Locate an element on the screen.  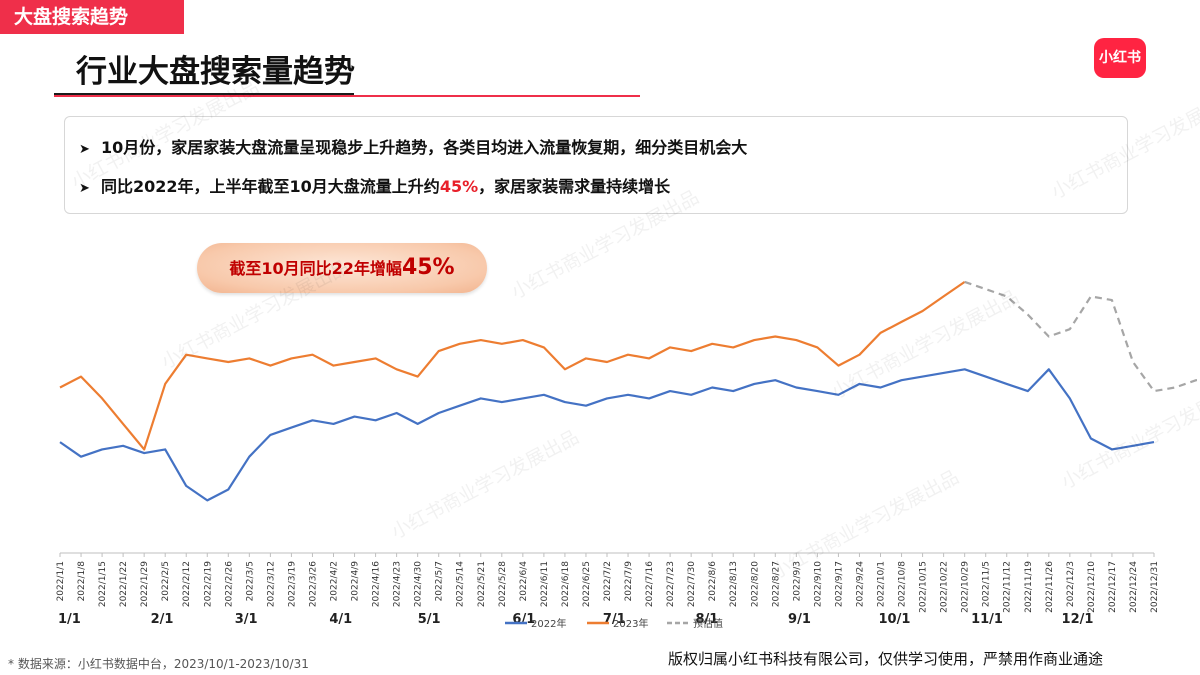
x-tick-label: 2022/7/23 is located at coordinates (671, 584).